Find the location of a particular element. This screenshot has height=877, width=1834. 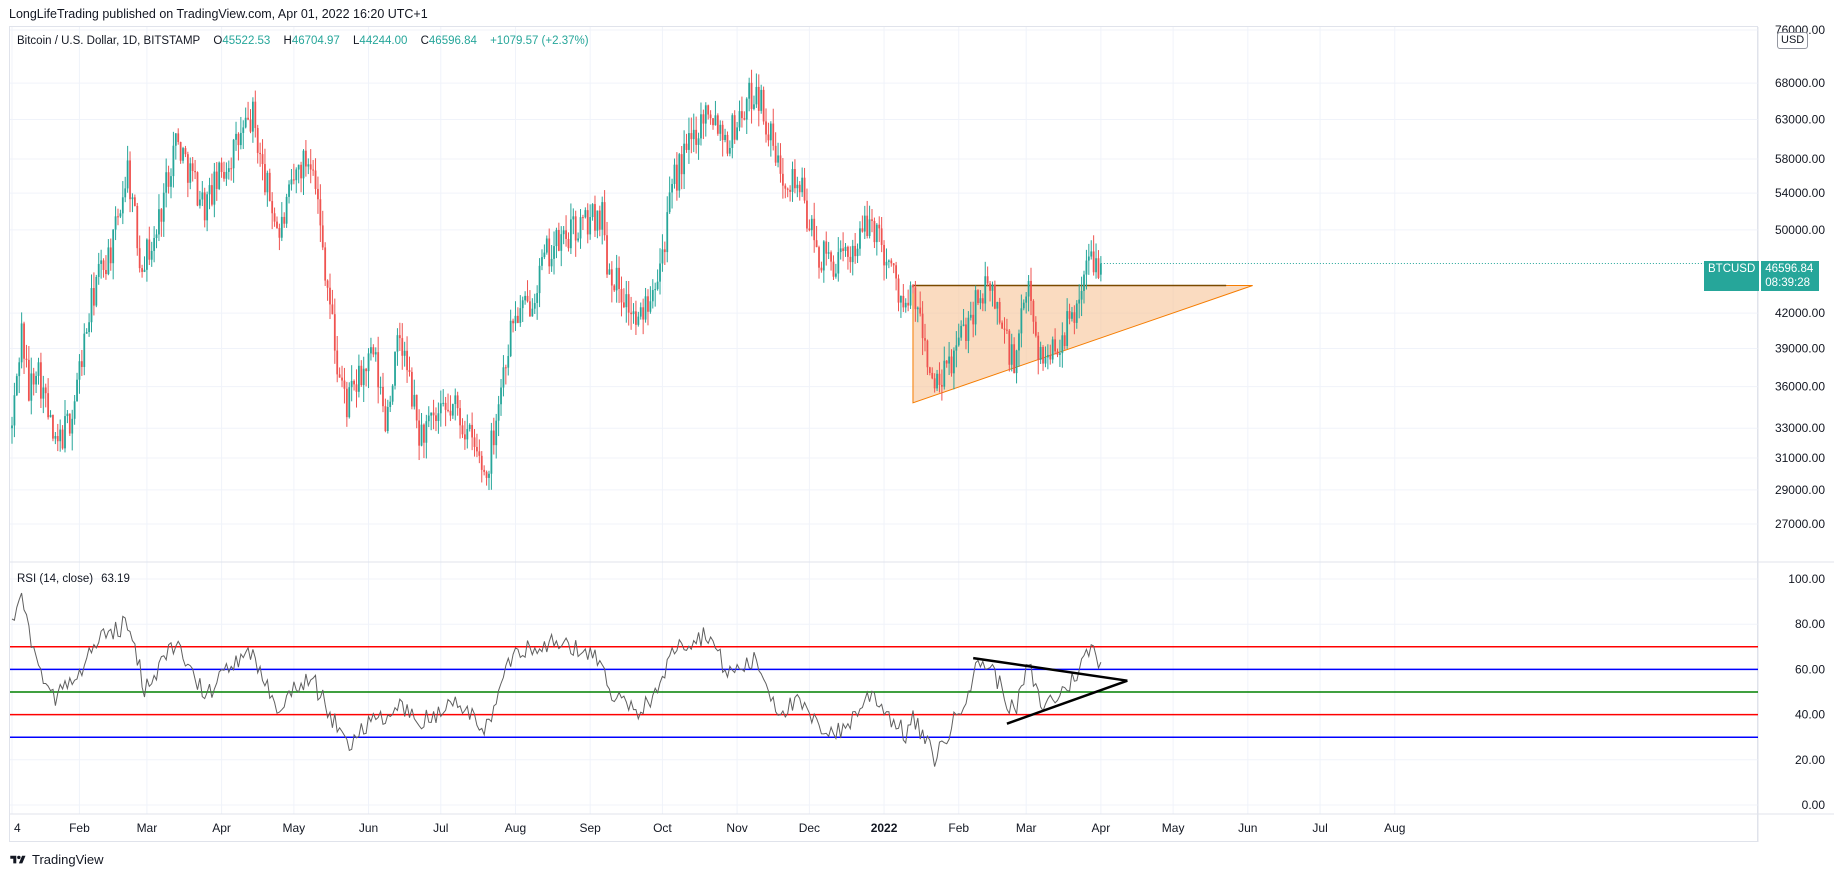

rsi-series is located at coordinates (556, 679).